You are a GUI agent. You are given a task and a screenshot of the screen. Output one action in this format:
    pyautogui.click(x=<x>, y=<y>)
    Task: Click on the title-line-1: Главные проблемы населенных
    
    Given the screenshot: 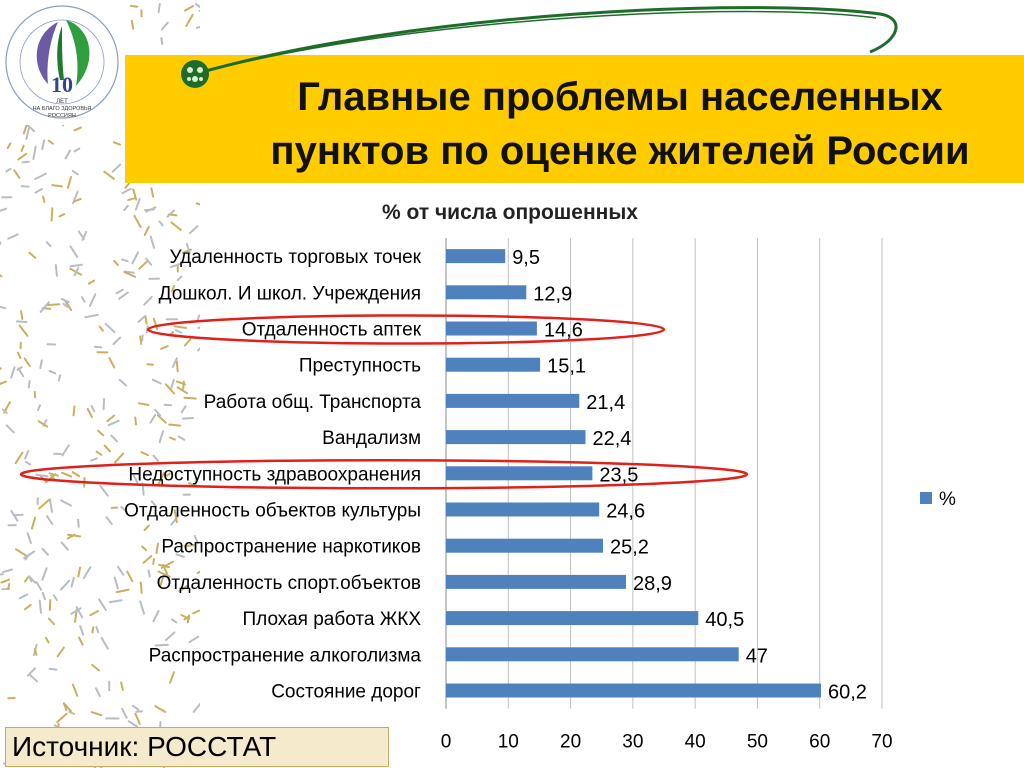 What is the action you would take?
    pyautogui.click(x=620, y=97)
    